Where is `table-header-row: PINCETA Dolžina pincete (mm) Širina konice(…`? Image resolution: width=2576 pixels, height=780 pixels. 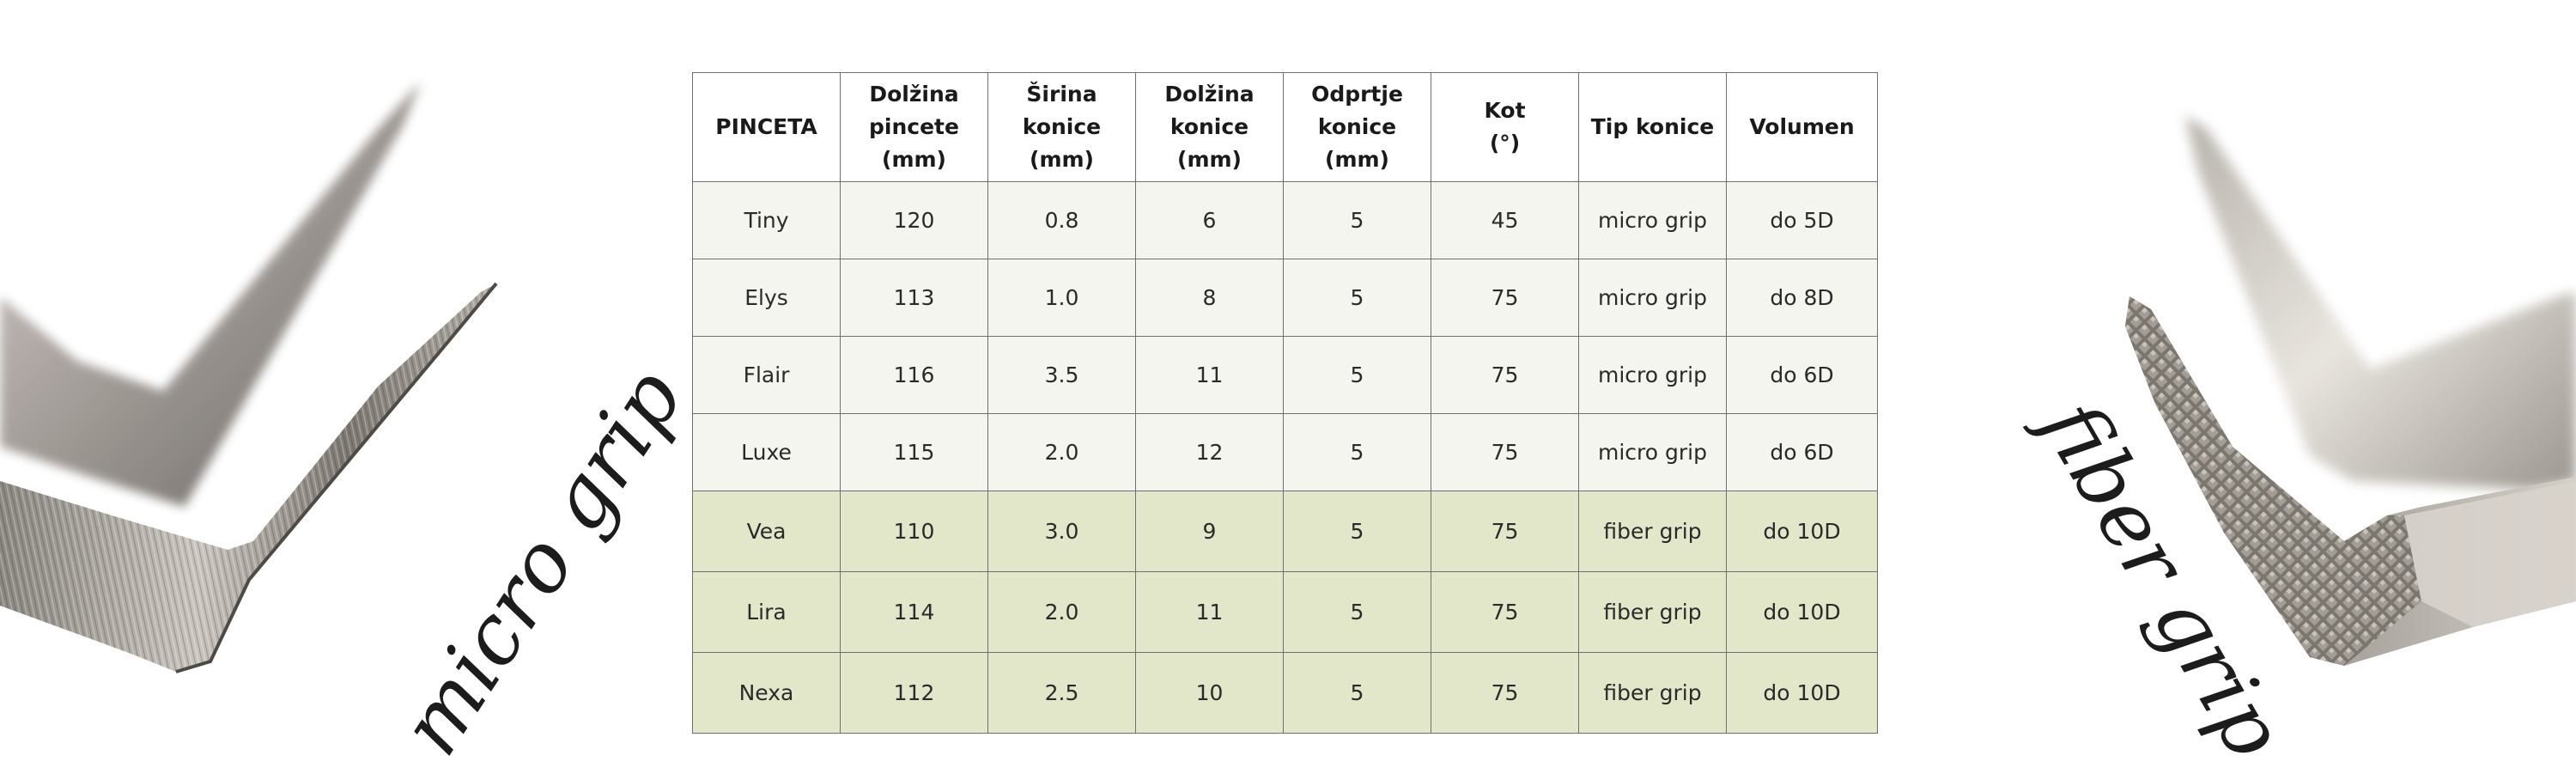 table-header-row: PINCETA Dolžina pincete (mm) Širina konice(… is located at coordinates (1285, 127).